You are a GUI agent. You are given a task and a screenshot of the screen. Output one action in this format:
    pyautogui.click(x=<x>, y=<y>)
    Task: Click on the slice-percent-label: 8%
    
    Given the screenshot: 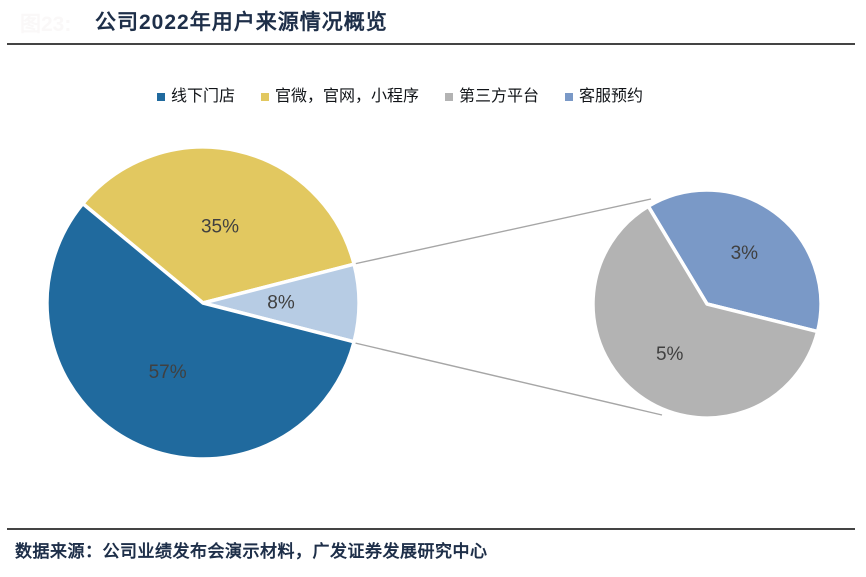 What is the action you would take?
    pyautogui.click(x=281, y=303)
    